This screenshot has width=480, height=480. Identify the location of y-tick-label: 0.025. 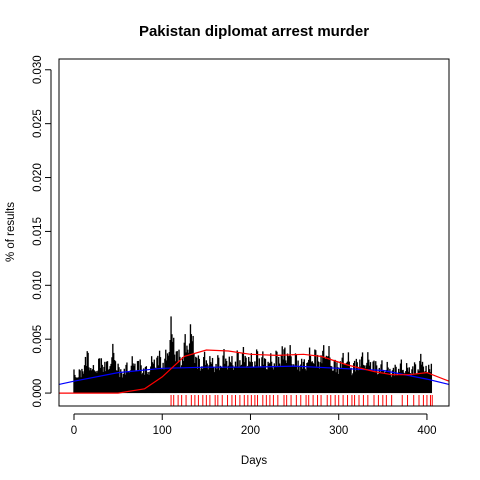
(38, 123).